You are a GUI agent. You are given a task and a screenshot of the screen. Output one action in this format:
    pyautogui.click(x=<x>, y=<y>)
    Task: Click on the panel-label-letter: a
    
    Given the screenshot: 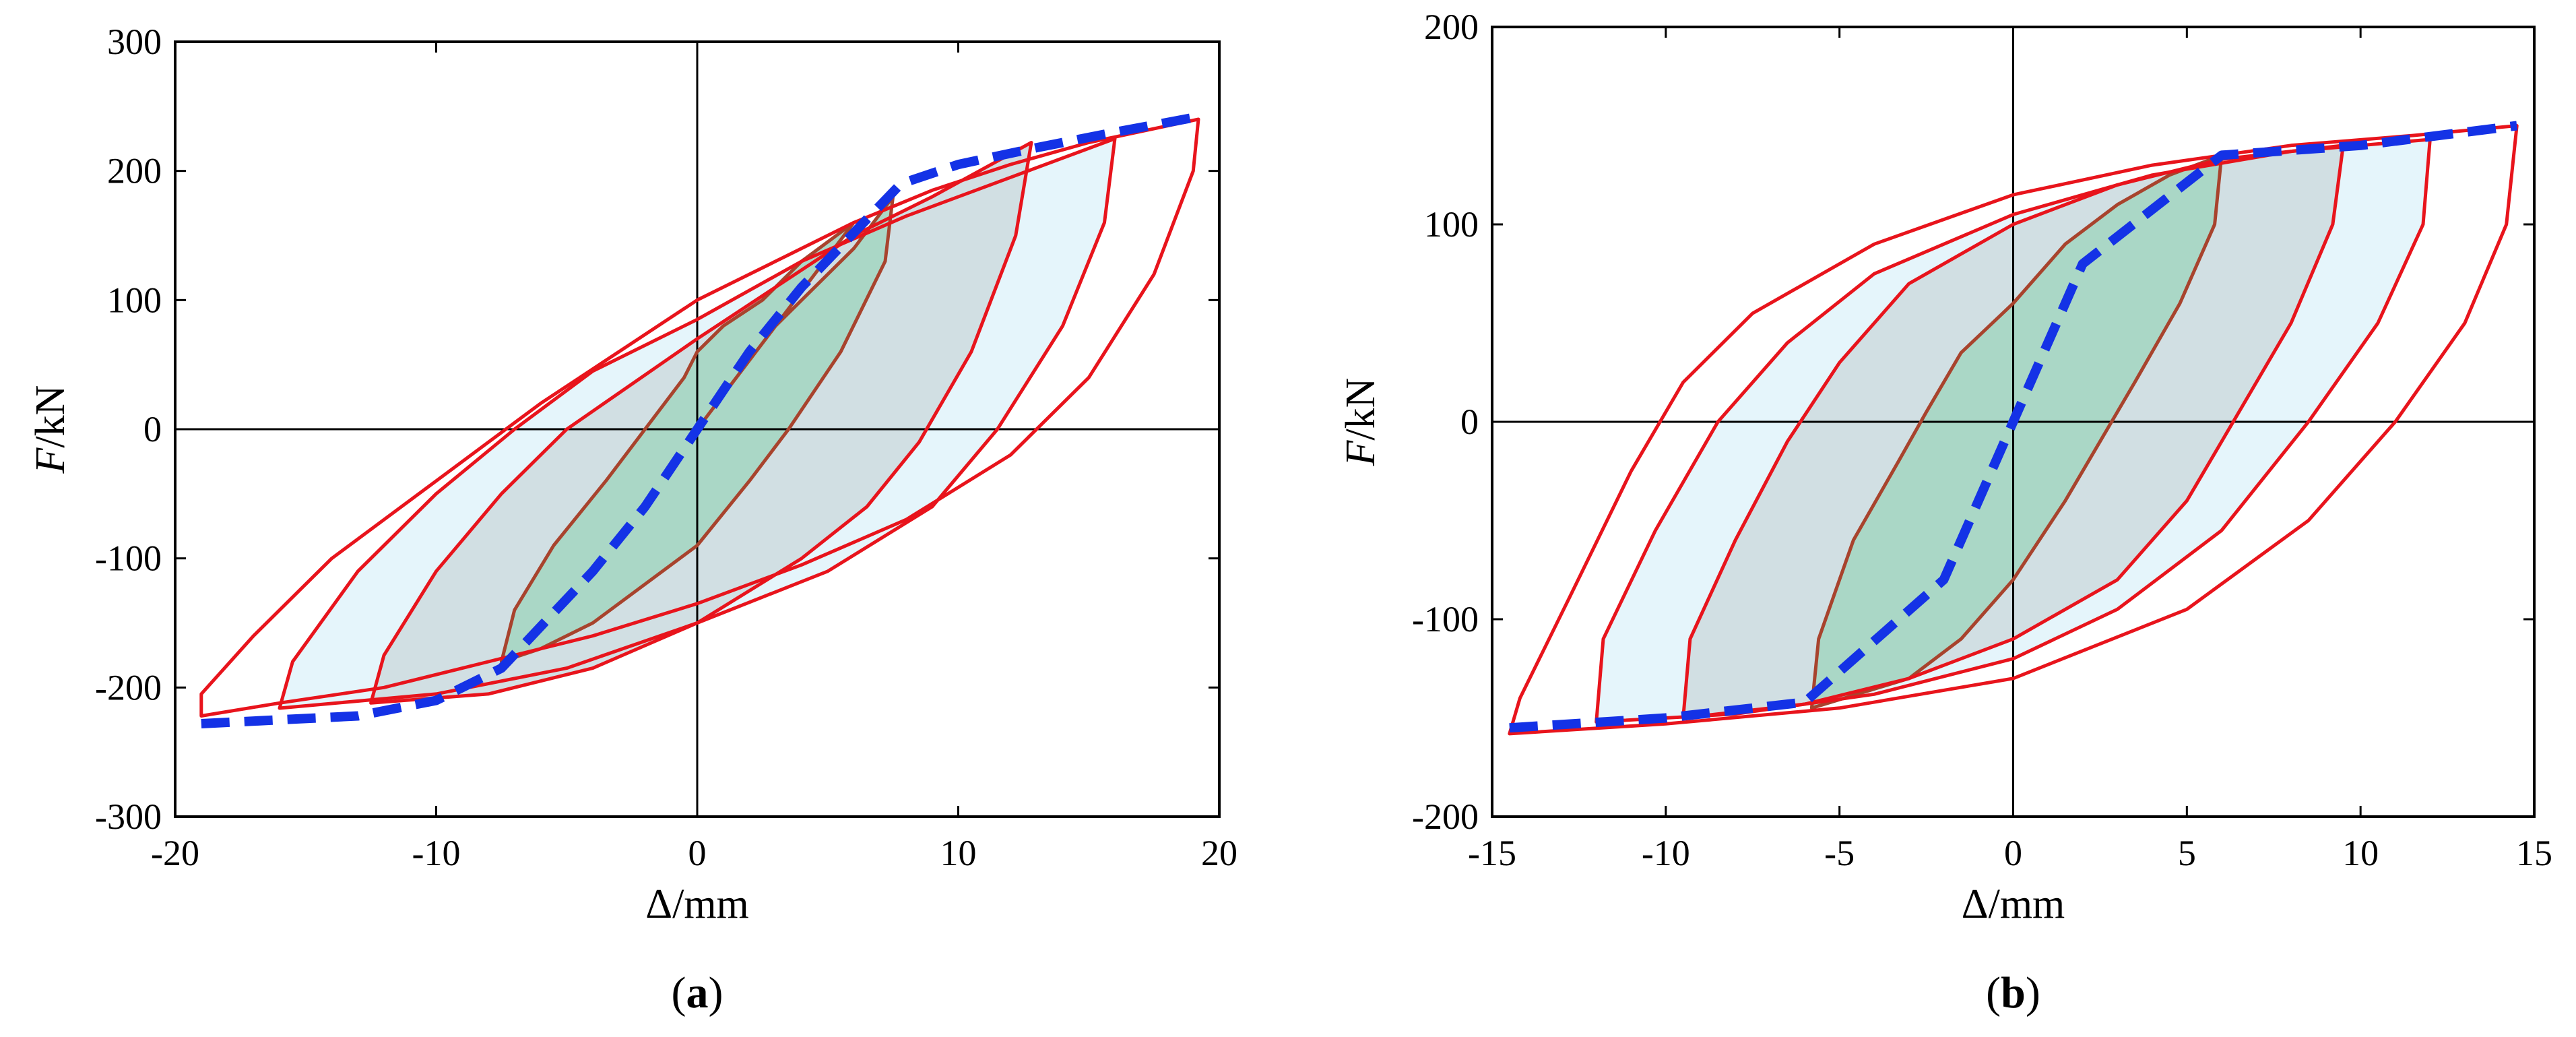 What is the action you would take?
    pyautogui.click(x=698, y=993)
    